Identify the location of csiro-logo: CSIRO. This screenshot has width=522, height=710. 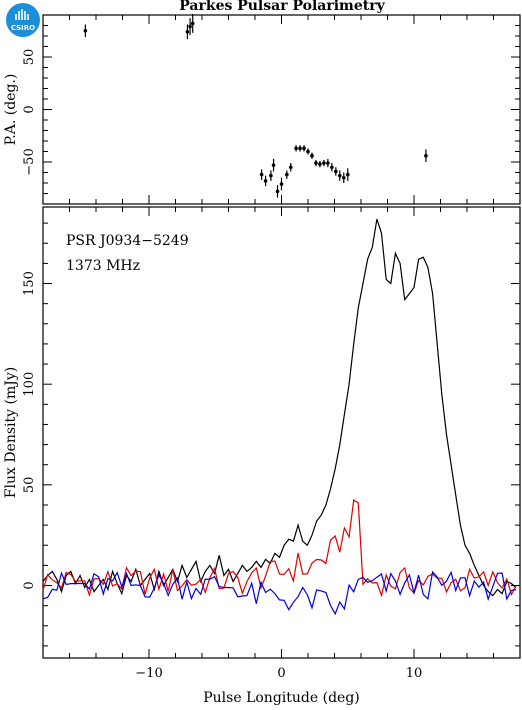
(23, 20).